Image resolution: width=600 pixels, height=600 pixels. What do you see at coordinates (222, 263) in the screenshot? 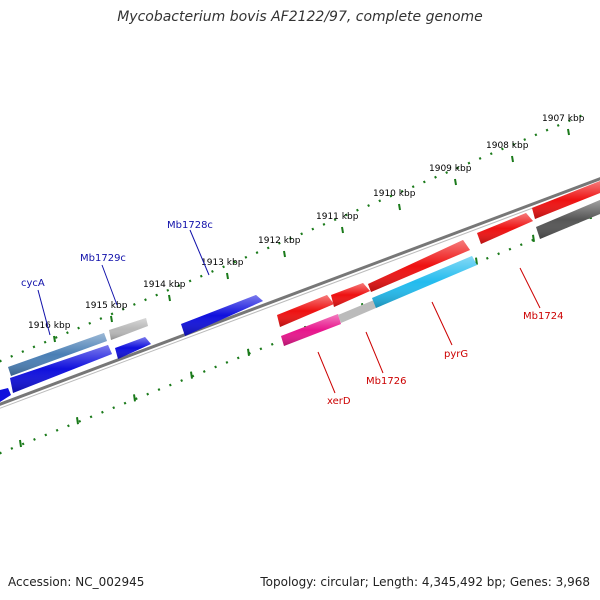
I see `scale-tick-label: 1913 kbp` at bounding box center [222, 263].